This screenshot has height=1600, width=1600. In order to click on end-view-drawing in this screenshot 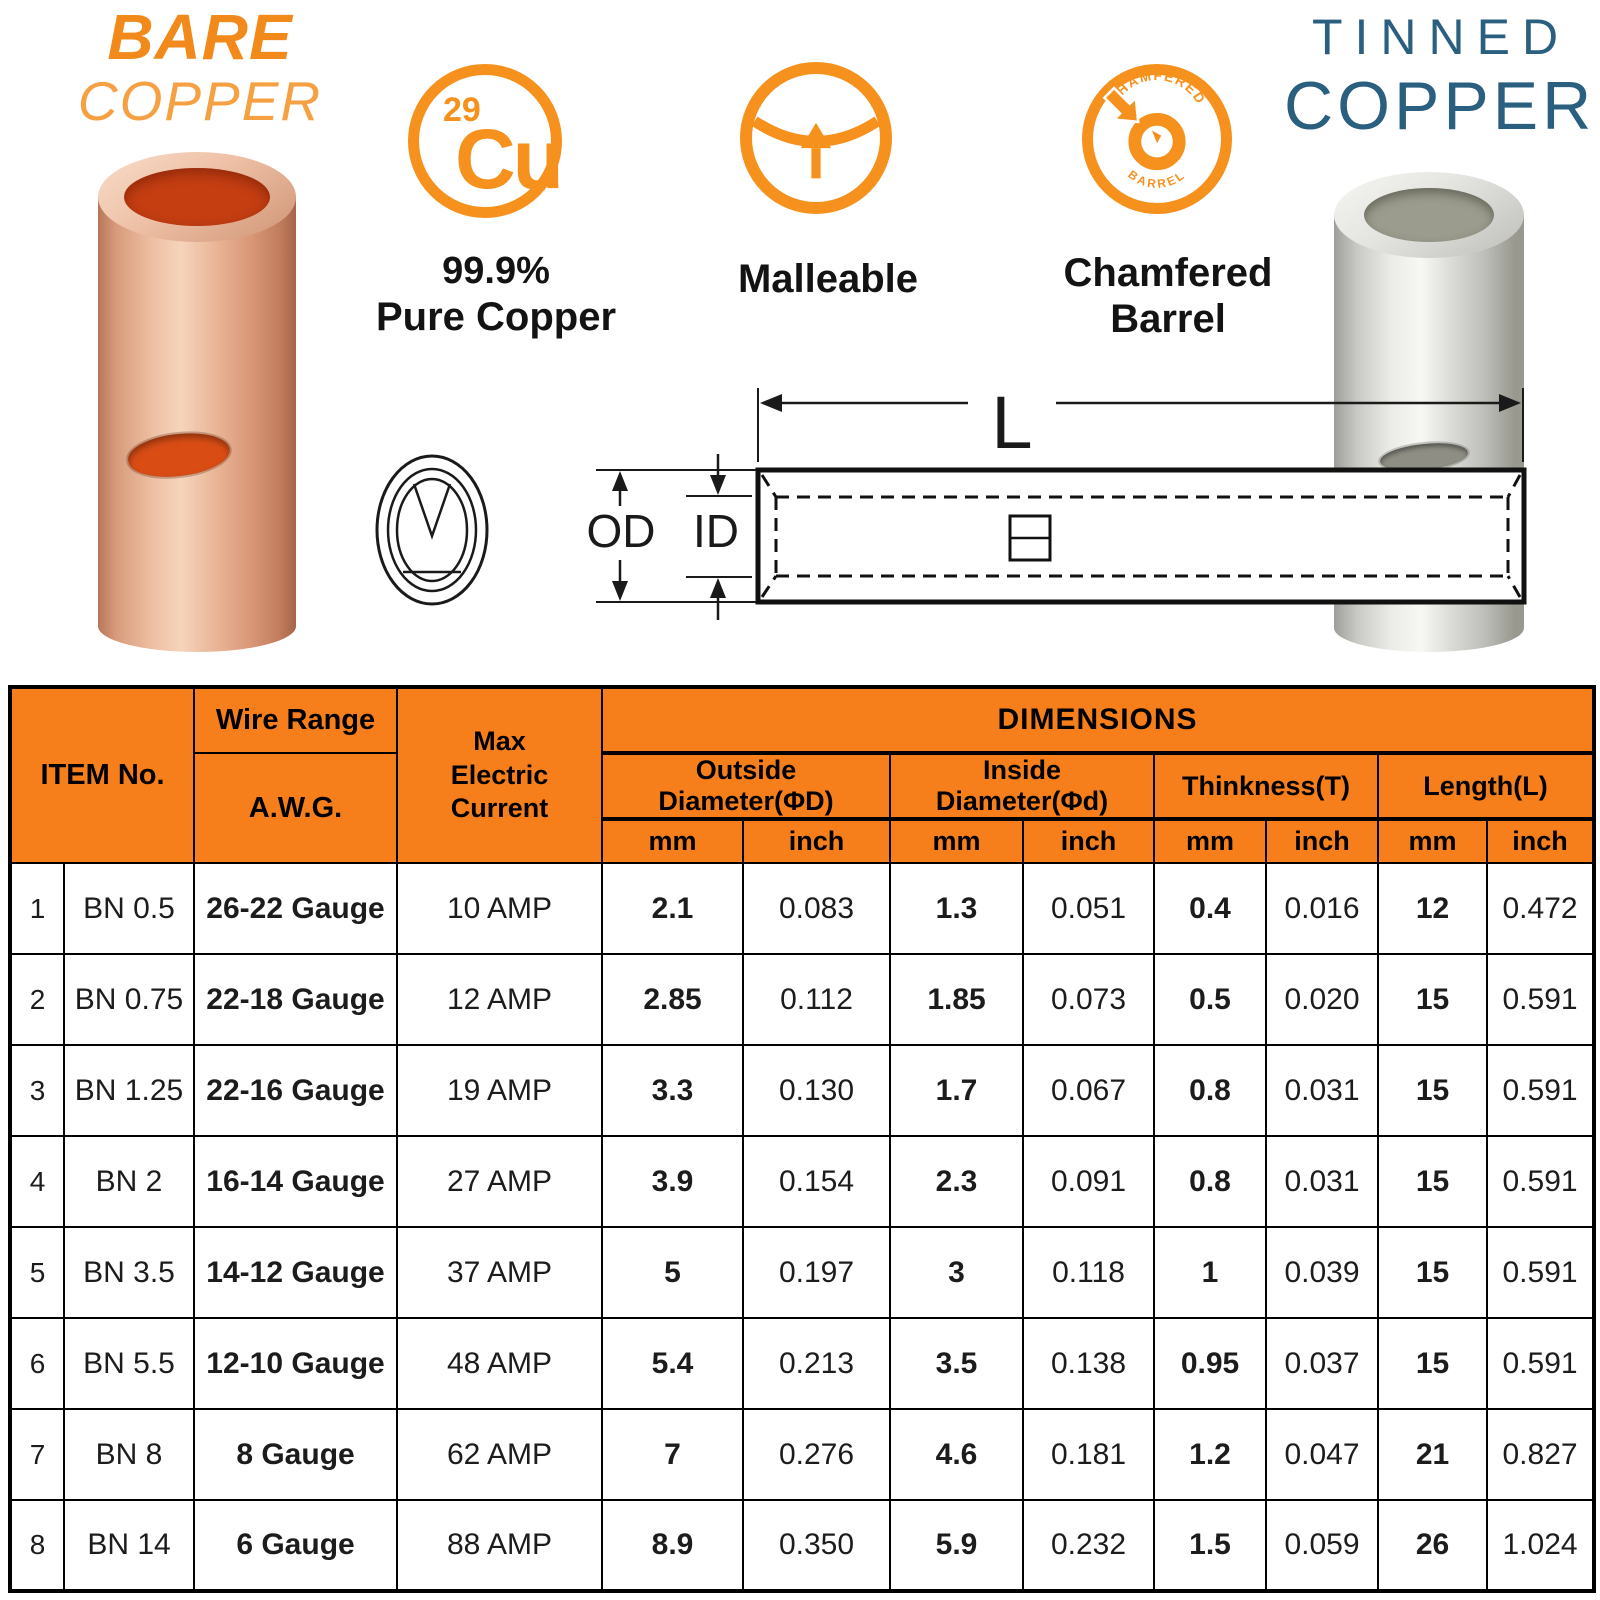, I will do `click(432, 530)`.